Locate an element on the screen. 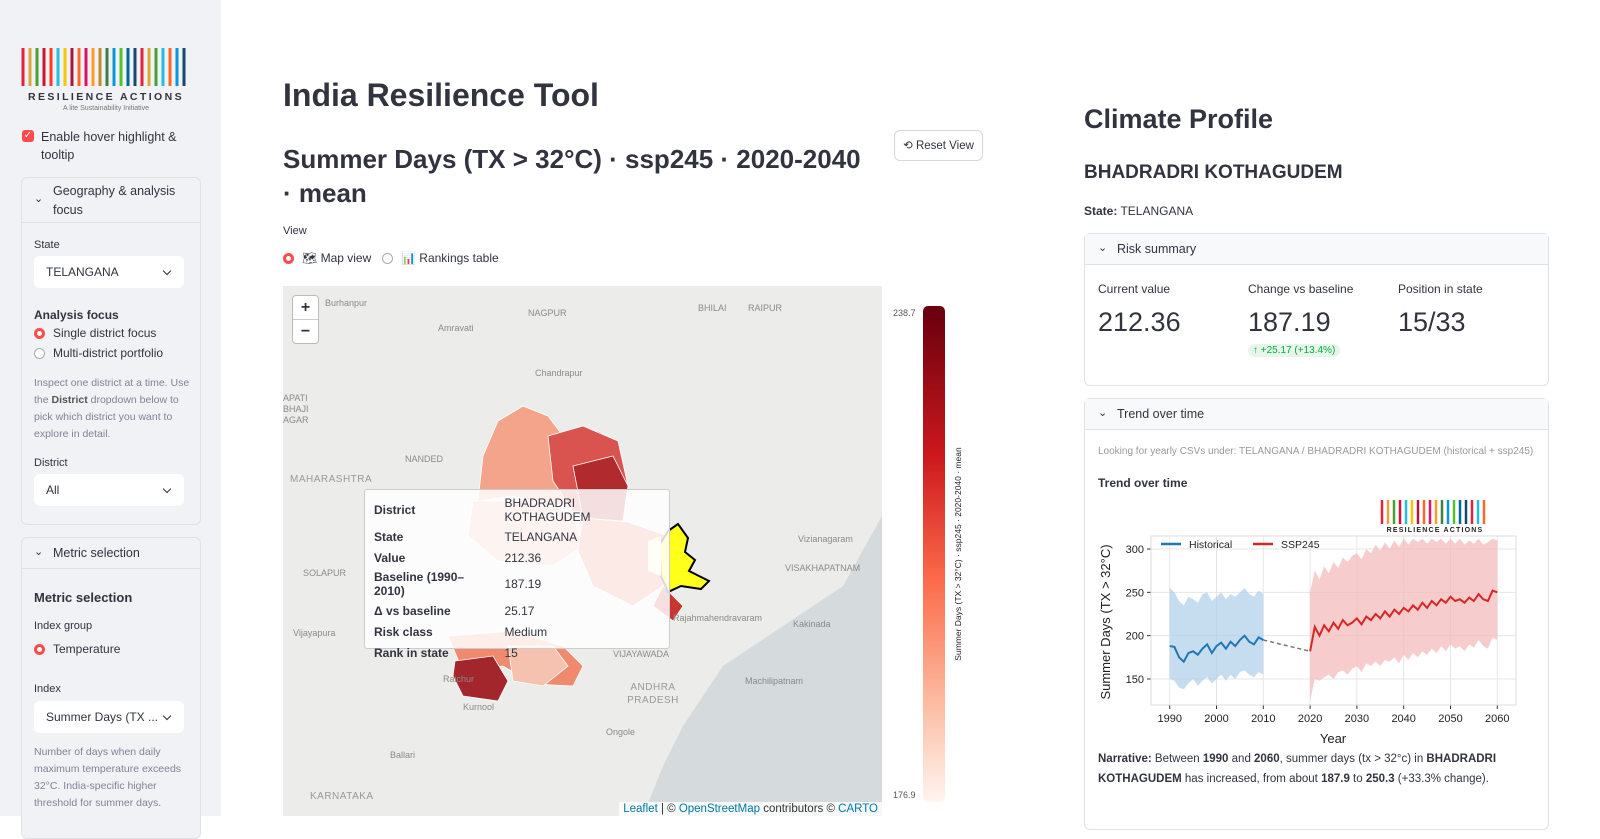  radio-label: 📊 Rankings table is located at coordinates (450, 258).